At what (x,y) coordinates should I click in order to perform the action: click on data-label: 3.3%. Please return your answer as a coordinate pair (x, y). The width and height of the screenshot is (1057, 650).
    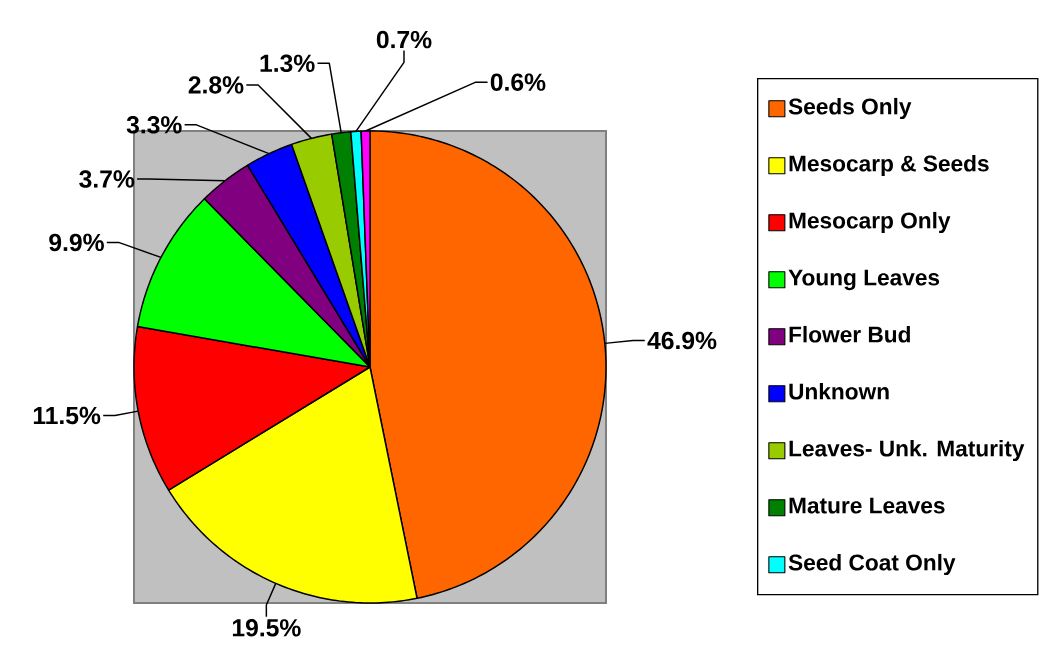
    Looking at the image, I should click on (154, 125).